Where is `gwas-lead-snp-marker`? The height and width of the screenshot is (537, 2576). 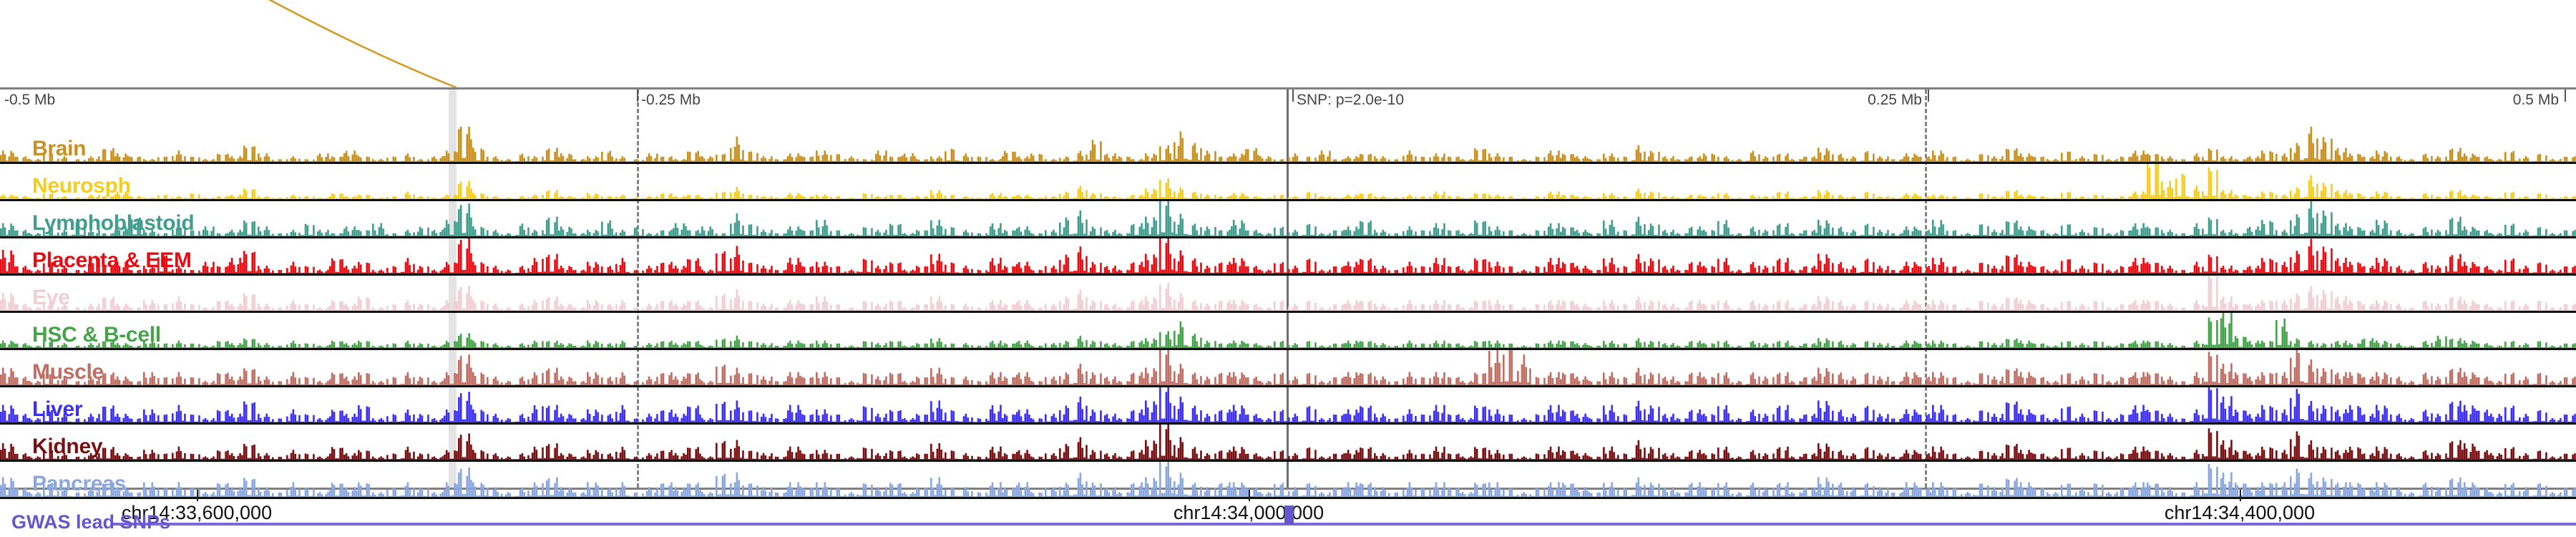 gwas-lead-snp-marker is located at coordinates (1289, 514).